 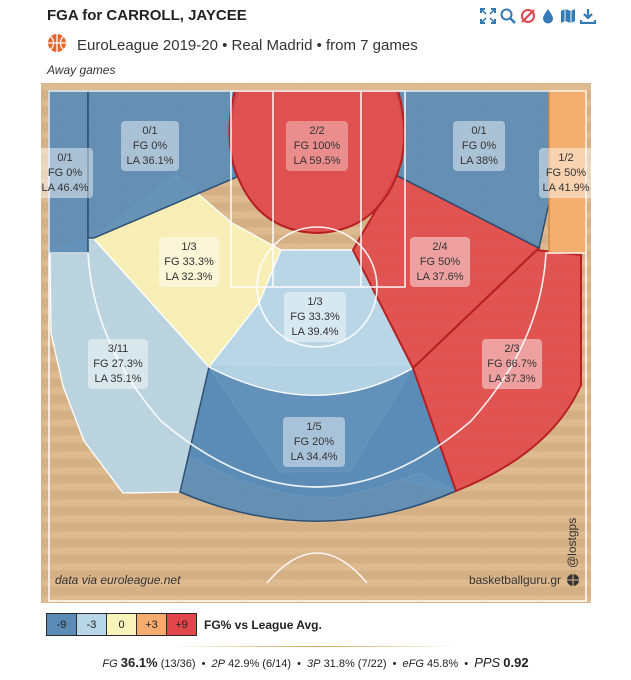 I want to click on legend-item-plus3: +3, so click(x=151, y=624).